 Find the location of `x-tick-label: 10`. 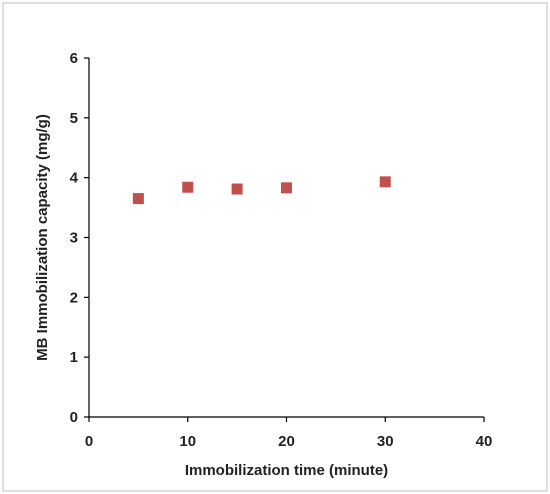

x-tick-label: 10 is located at coordinates (187, 441).